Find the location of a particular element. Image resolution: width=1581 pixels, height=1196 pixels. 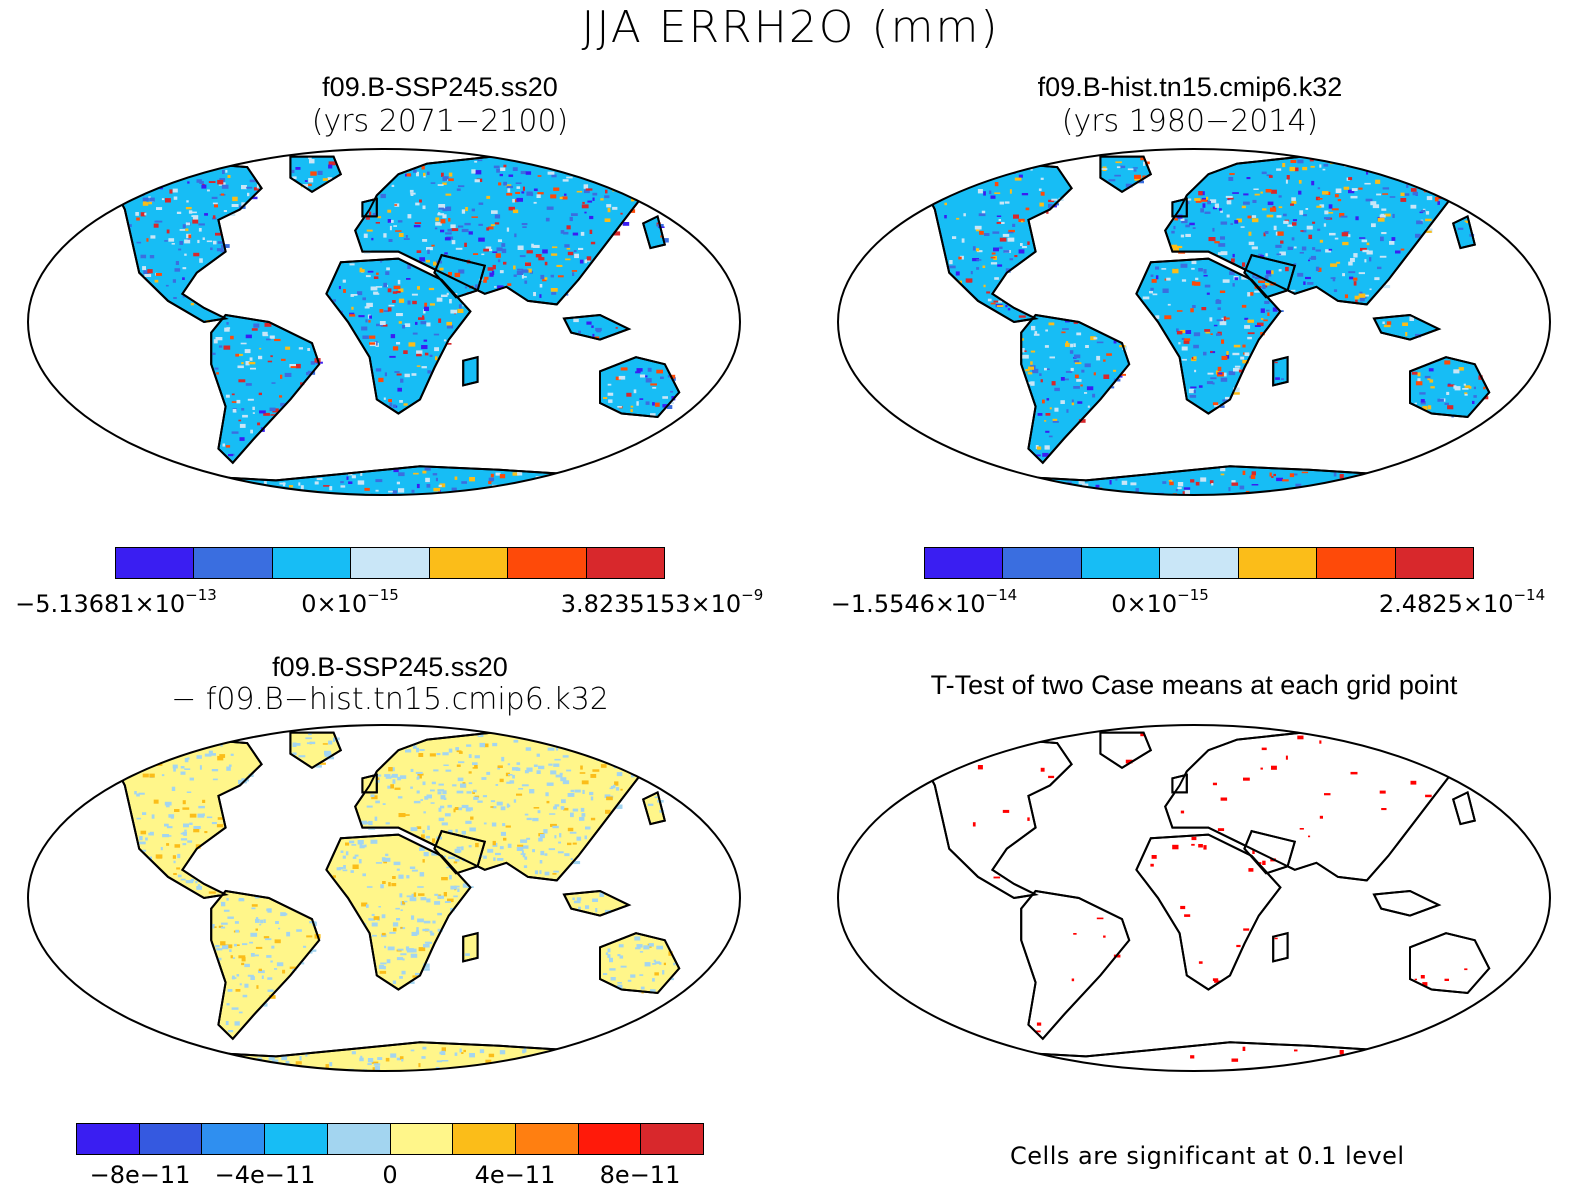

panel2-map is located at coordinates (1194, 322).